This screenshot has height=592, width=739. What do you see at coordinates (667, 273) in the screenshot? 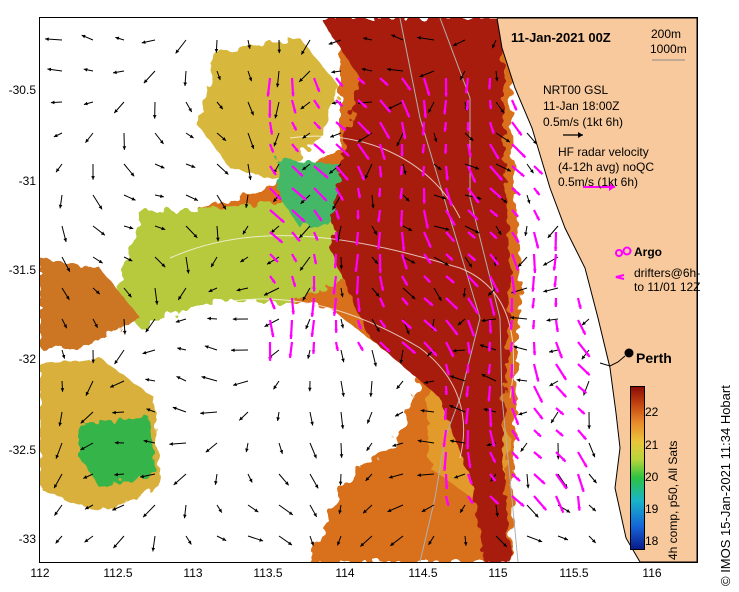
I see `drifter-legend-line1: drifters@6h-` at bounding box center [667, 273].